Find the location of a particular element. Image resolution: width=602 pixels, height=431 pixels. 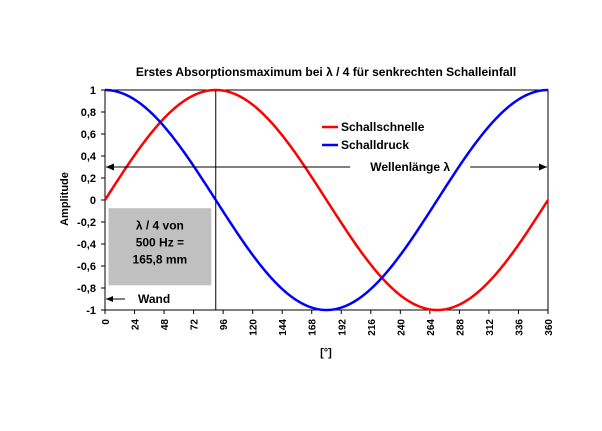

x-tick-label: 0 is located at coordinates (106, 322).